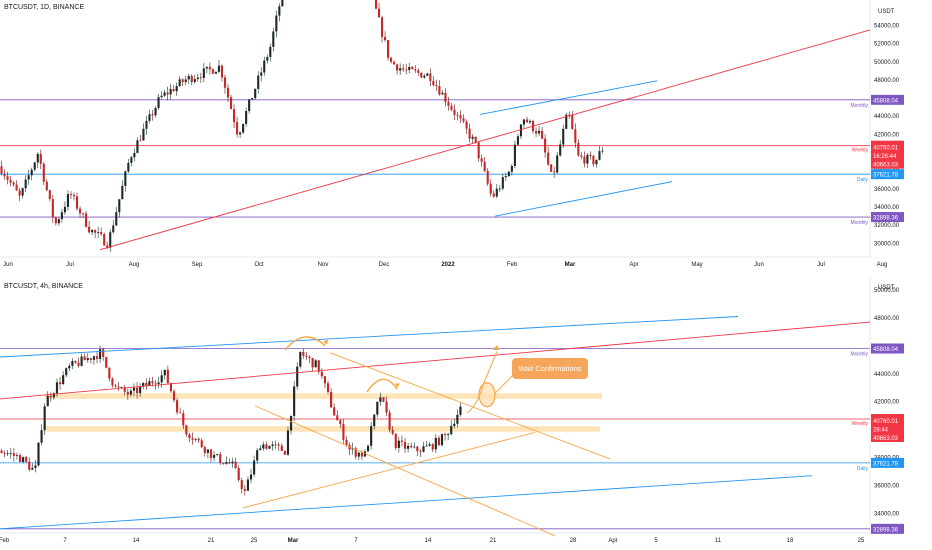 Image resolution: width=932 pixels, height=550 pixels. What do you see at coordinates (487, 395) in the screenshot?
I see `confirmation-oval` at bounding box center [487, 395].